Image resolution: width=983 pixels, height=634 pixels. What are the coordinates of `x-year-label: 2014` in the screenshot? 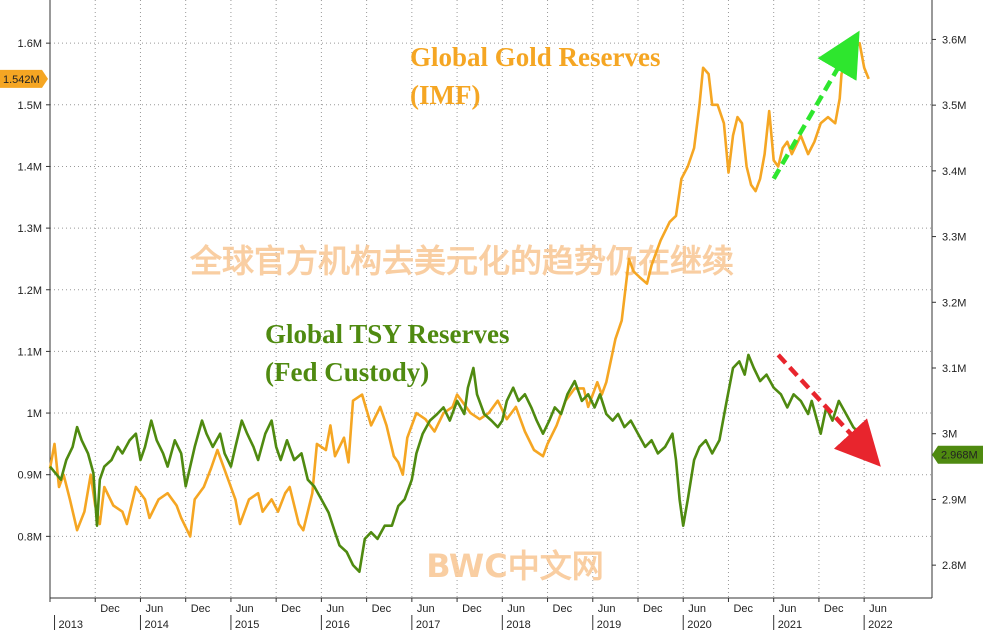 It's located at (156, 625).